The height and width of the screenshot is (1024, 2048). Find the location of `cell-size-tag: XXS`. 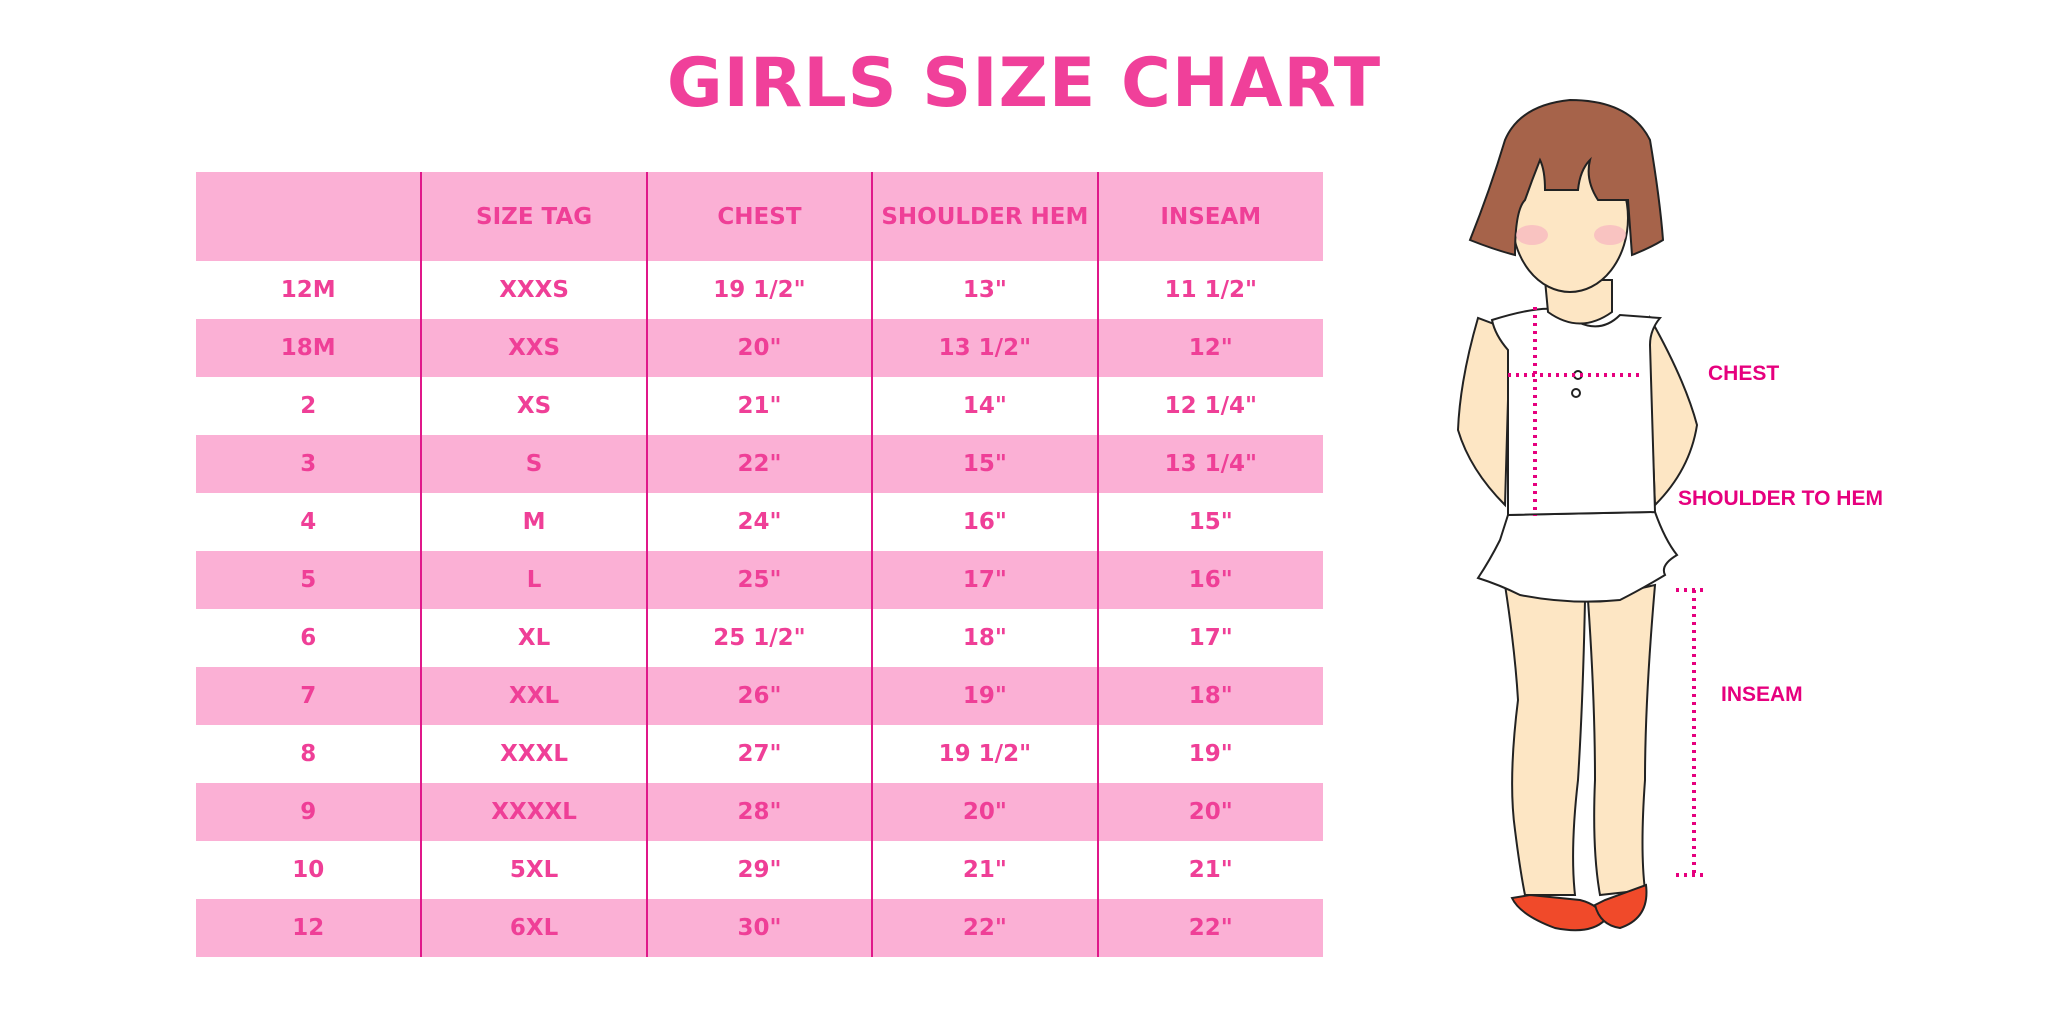

cell-size-tag: XXS is located at coordinates (533, 348).